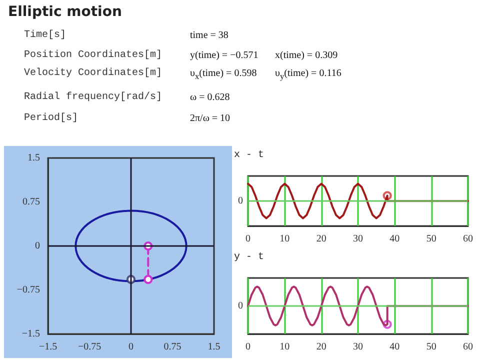 The height and width of the screenshot is (360, 480). I want to click on text: Radial frequency[rad/s], so click(93, 97).